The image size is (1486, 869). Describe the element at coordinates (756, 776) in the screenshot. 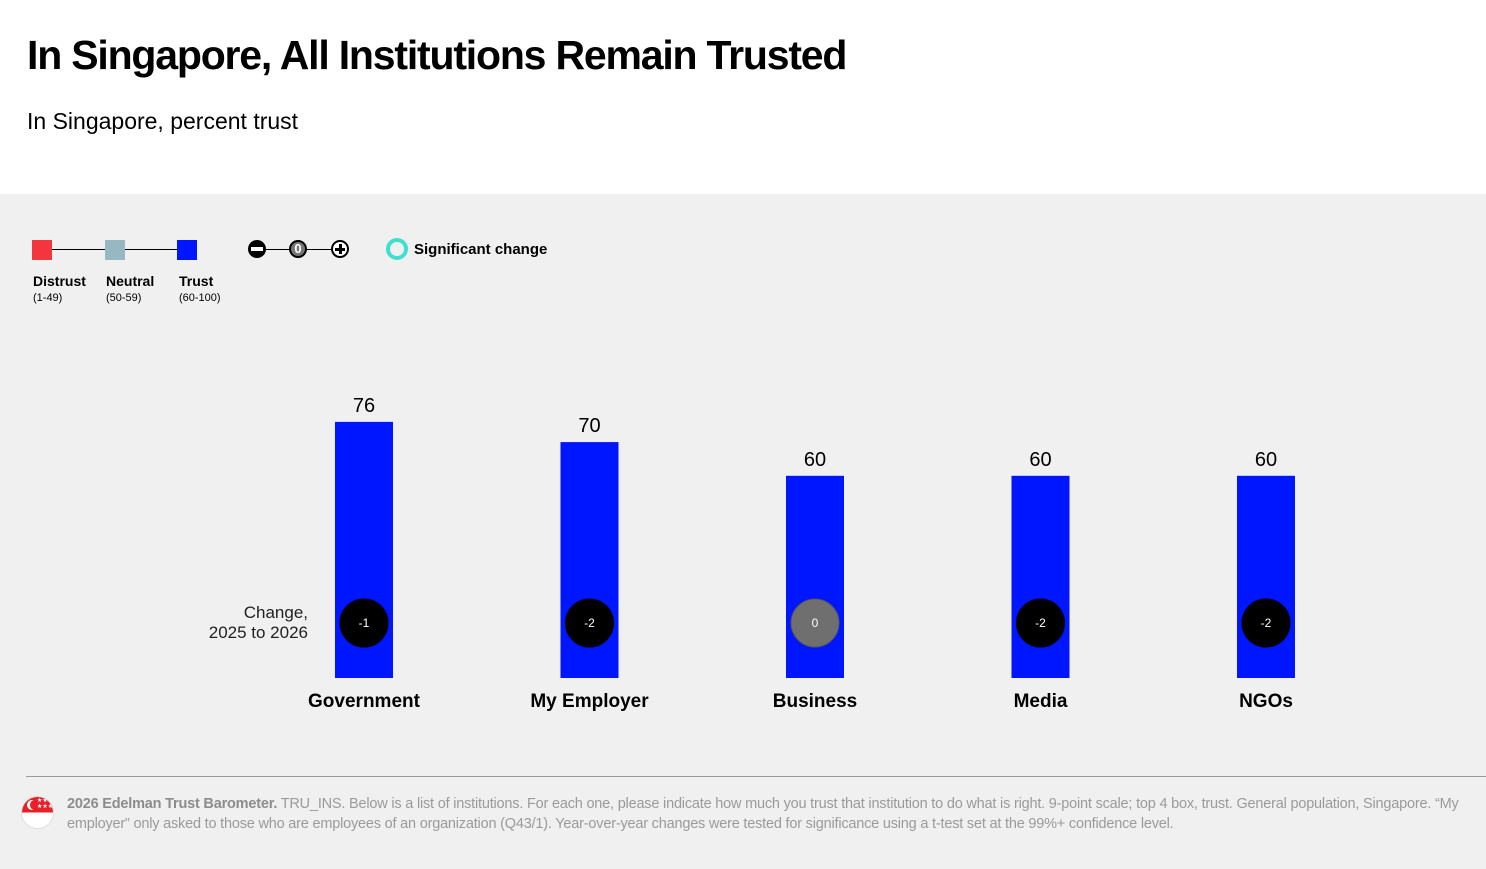

I see `footer-divider` at that location.